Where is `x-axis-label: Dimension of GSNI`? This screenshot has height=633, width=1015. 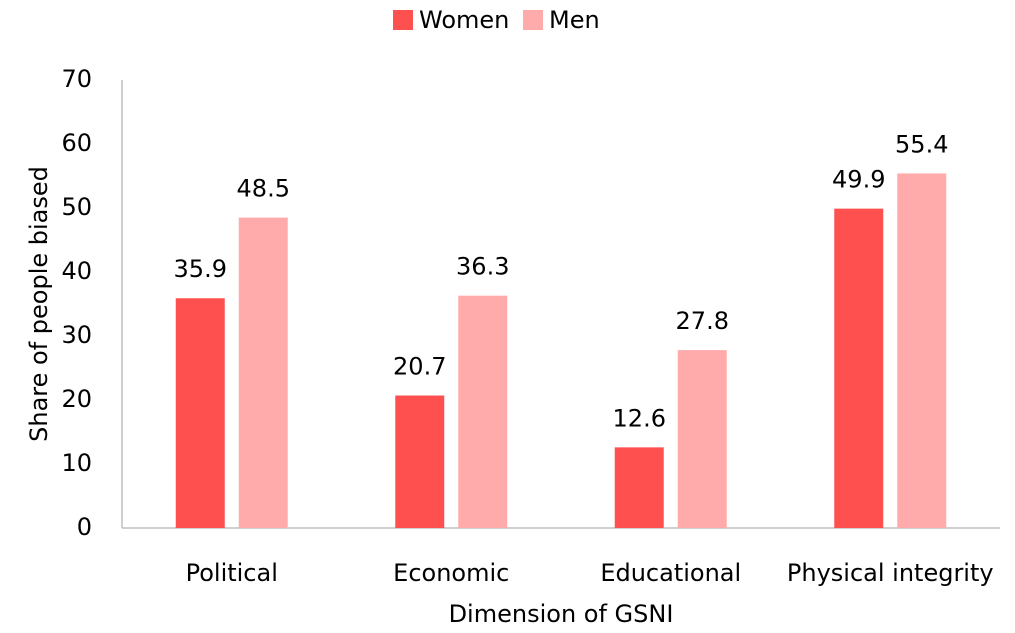
x-axis-label: Dimension of GSNI is located at coordinates (561, 614).